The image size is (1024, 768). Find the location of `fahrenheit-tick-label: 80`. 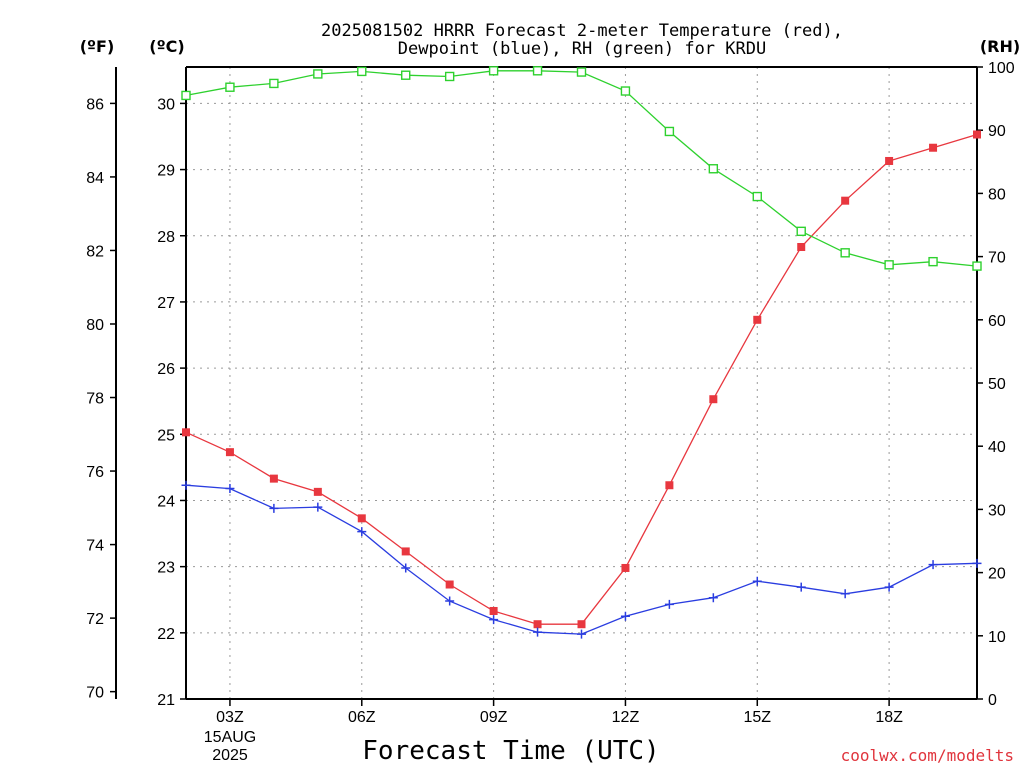

fahrenheit-tick-label: 80 is located at coordinates (95, 325).